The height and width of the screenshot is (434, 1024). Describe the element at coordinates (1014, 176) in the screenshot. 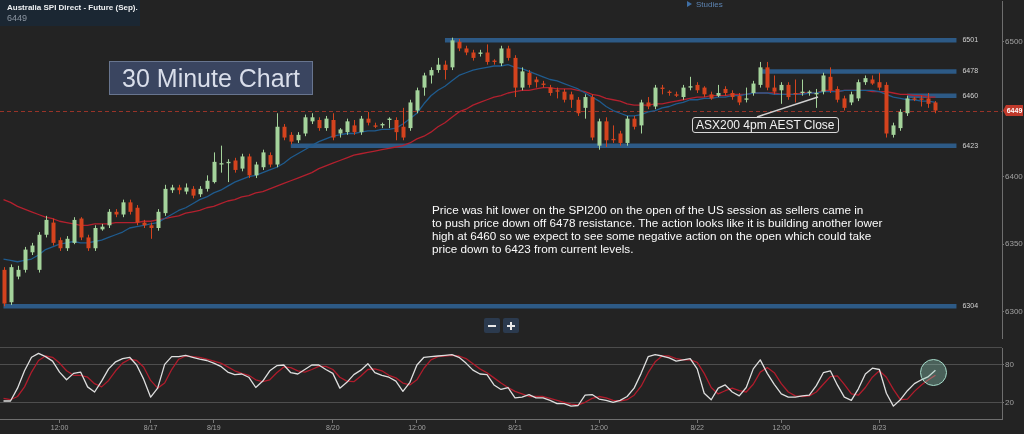

I see `y-tick-label: 6400` at that location.